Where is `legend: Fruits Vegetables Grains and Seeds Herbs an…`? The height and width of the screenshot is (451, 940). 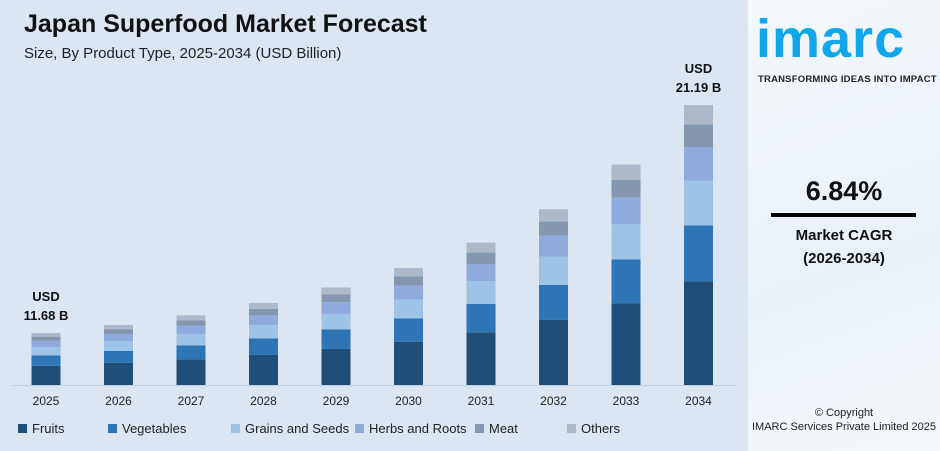
legend: Fruits Vegetables Grains and Seeds Herbs an… is located at coordinates (332, 428).